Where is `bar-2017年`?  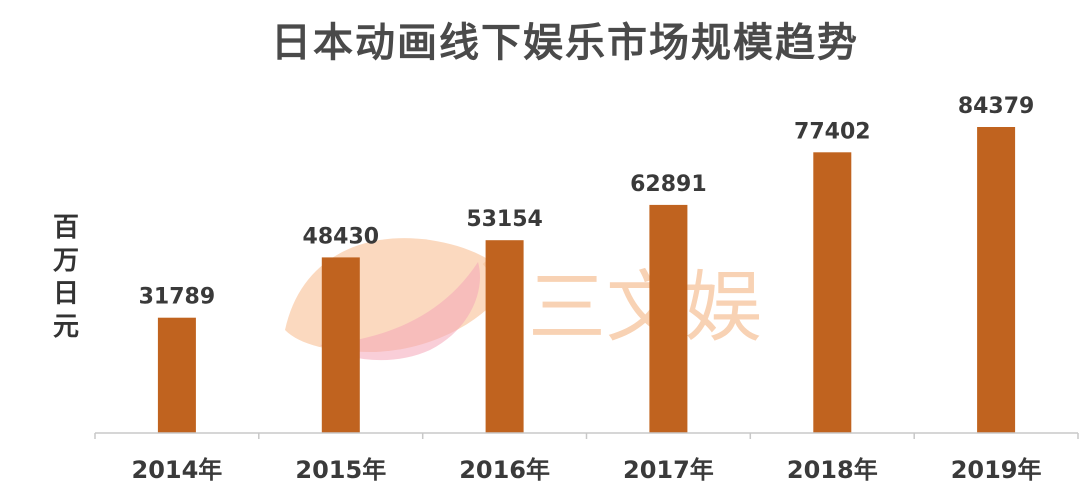
bar-2017年 is located at coordinates (668, 318).